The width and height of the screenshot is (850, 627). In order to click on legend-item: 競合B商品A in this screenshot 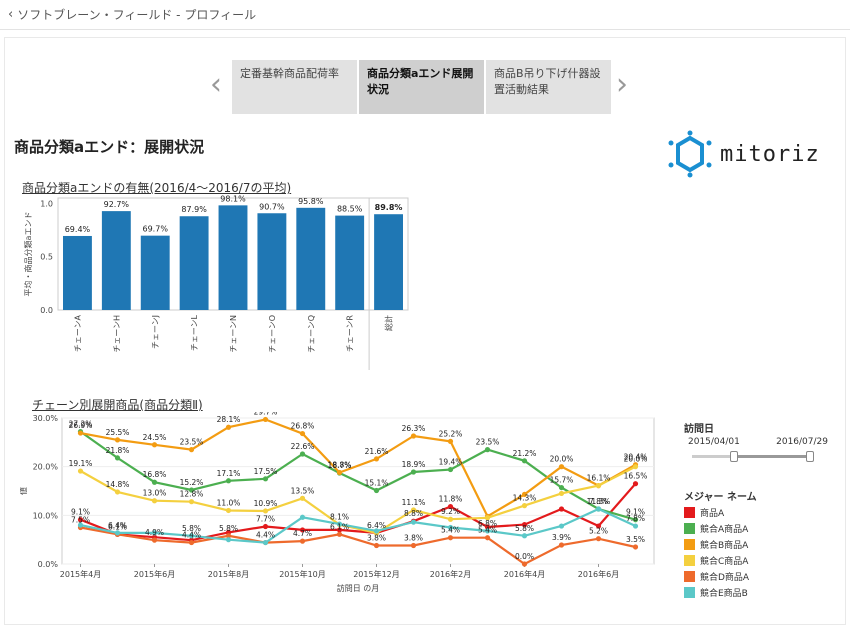, I will do `click(716, 544)`.